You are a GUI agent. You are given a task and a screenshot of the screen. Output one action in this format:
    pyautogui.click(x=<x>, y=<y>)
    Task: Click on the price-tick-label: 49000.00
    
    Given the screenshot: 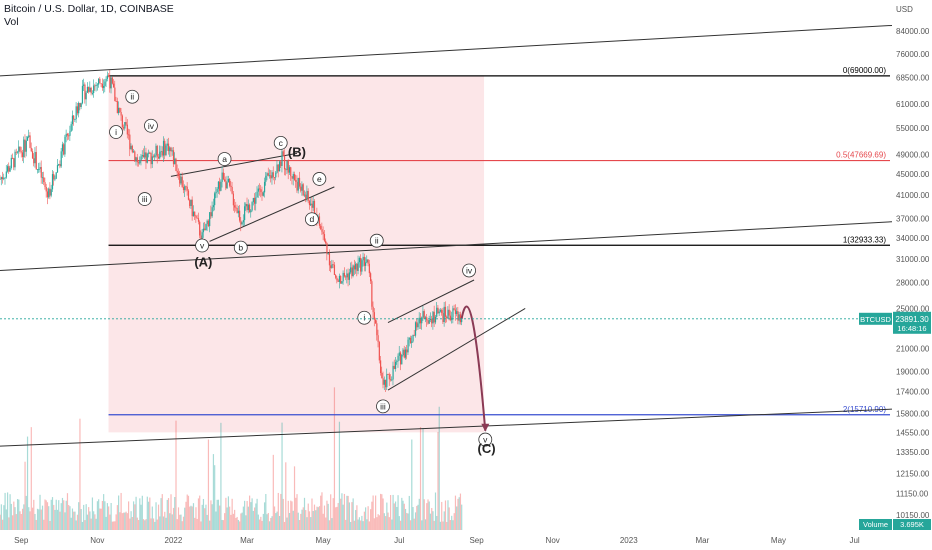 What is the action you would take?
    pyautogui.click(x=913, y=154)
    